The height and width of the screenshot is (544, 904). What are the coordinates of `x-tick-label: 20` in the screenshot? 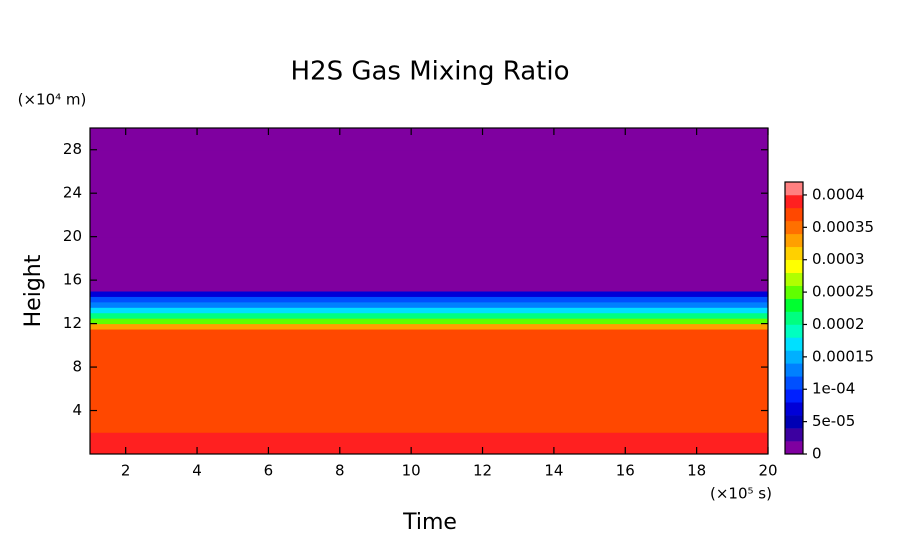 It's located at (767, 471).